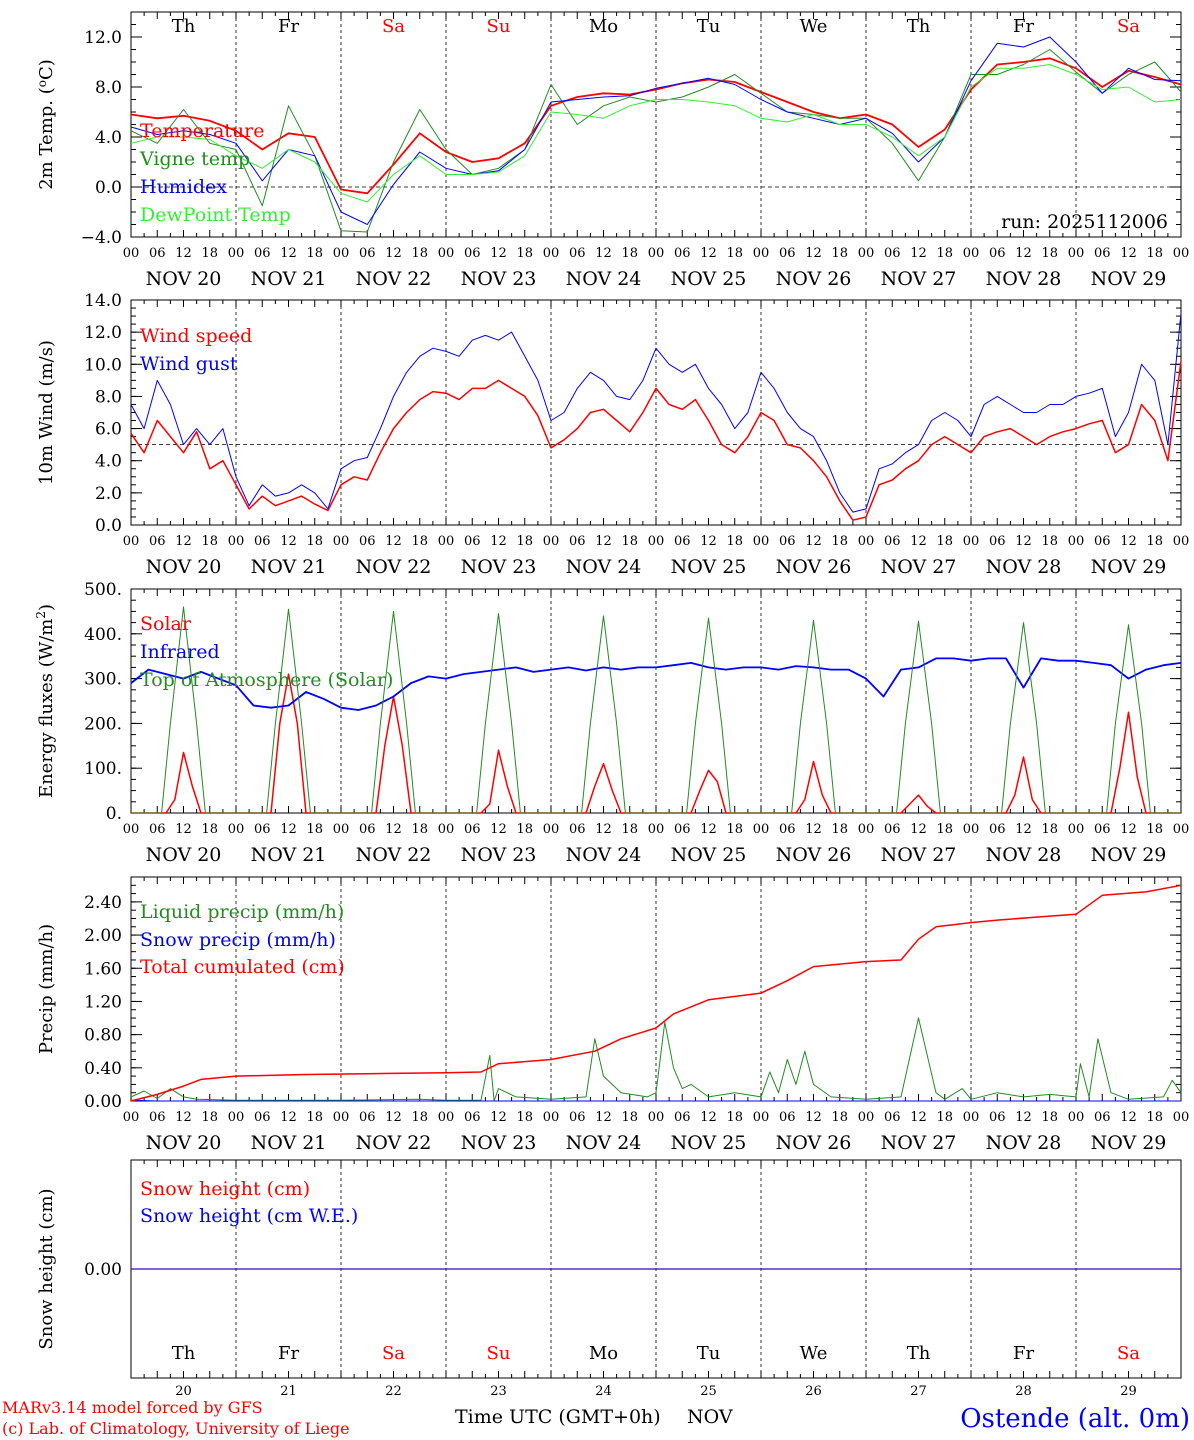 This screenshot has height=1440, width=1194. I want to click on series-line-temperature, so click(656, 126).